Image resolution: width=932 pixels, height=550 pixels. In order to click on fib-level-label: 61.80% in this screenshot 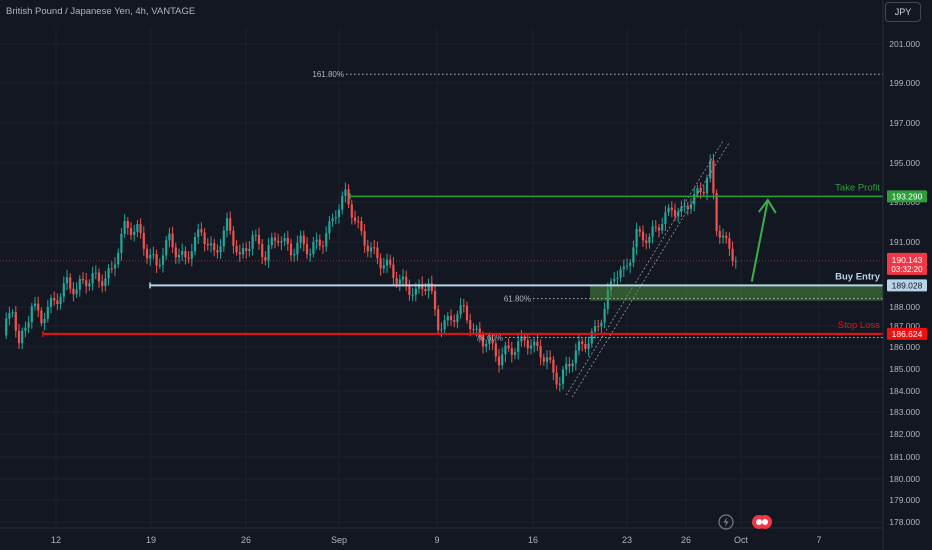, I will do `click(517, 299)`.